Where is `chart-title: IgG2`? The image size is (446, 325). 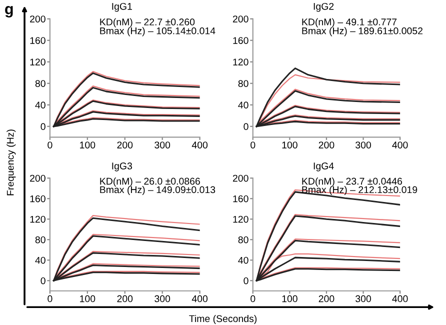
chart-title: IgG2 is located at coordinates (324, 7).